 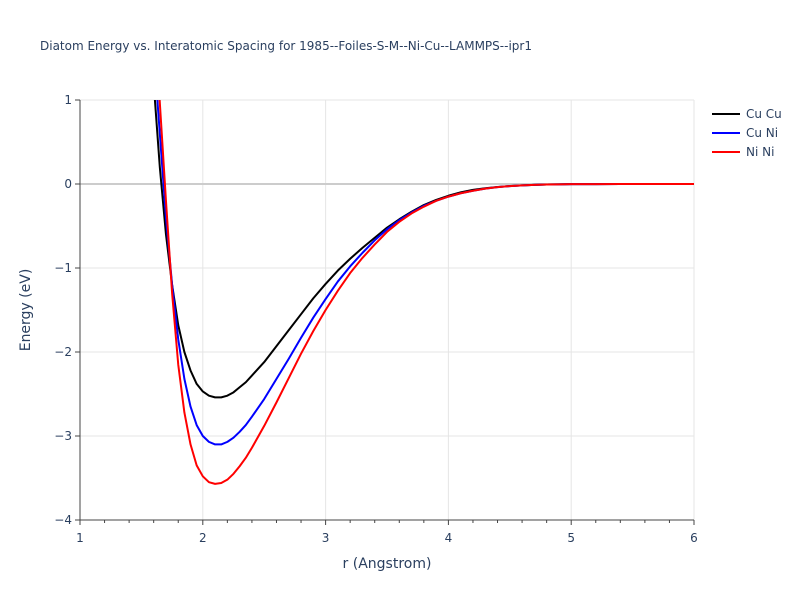 What do you see at coordinates (760, 152) in the screenshot?
I see `legend-label: Ni Ni` at bounding box center [760, 152].